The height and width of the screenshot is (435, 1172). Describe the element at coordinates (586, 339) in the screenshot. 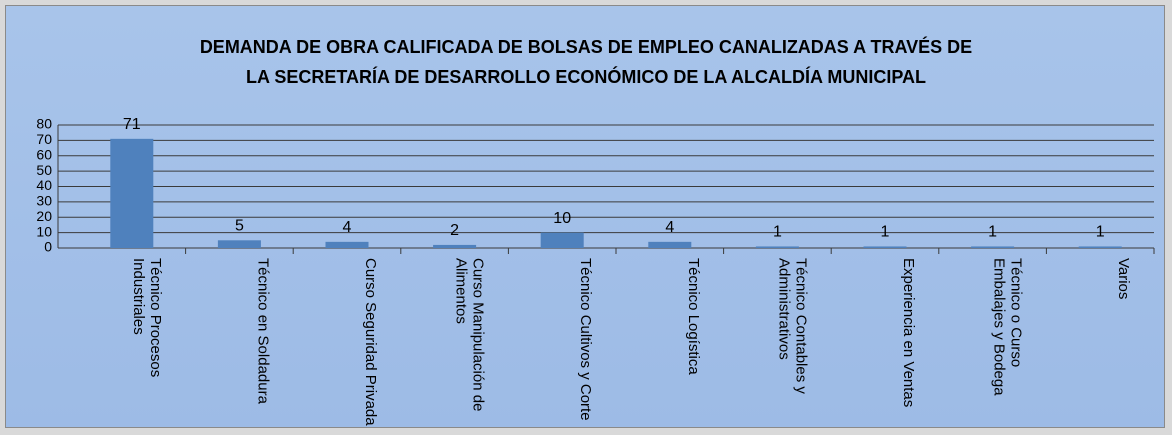

I see `x-tick-label: Técnico Cultivos y Corte` at that location.